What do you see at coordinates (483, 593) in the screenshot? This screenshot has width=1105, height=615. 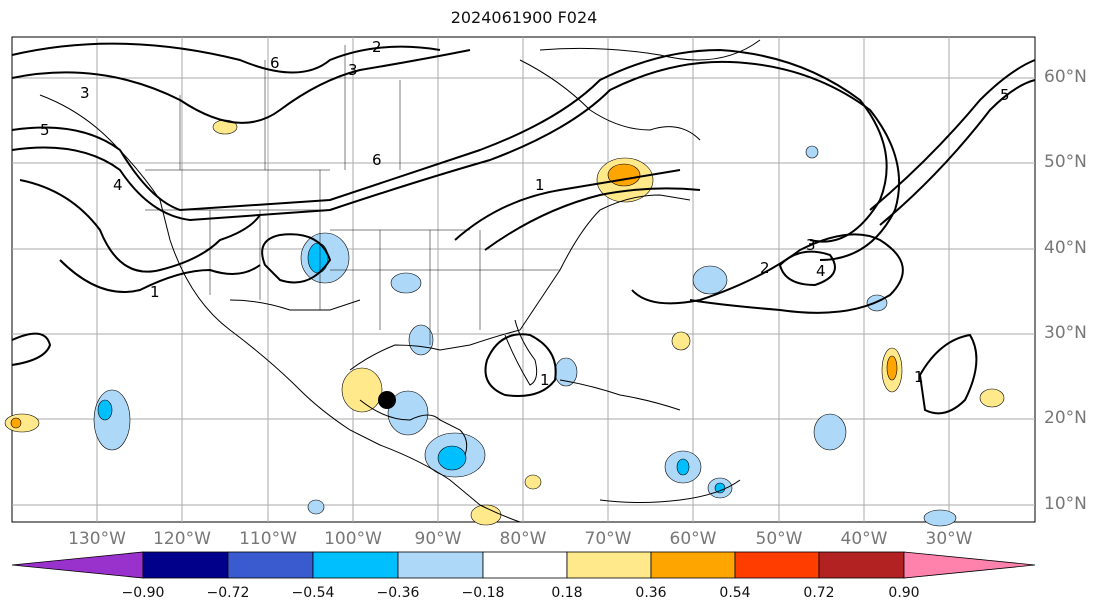 I see `colorbar-tick: −0.18` at bounding box center [483, 593].